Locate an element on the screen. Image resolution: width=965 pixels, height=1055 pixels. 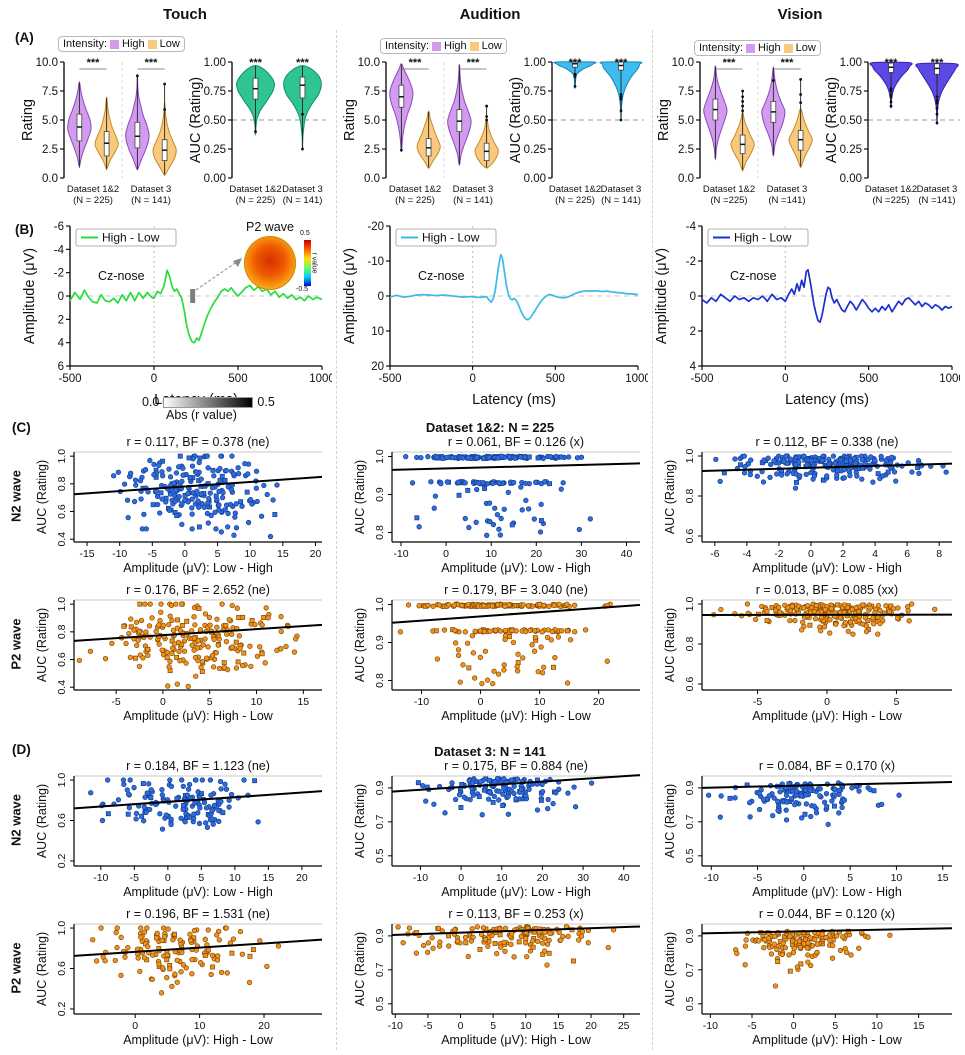
svg-text: 10 is located at coordinates (502, 878).